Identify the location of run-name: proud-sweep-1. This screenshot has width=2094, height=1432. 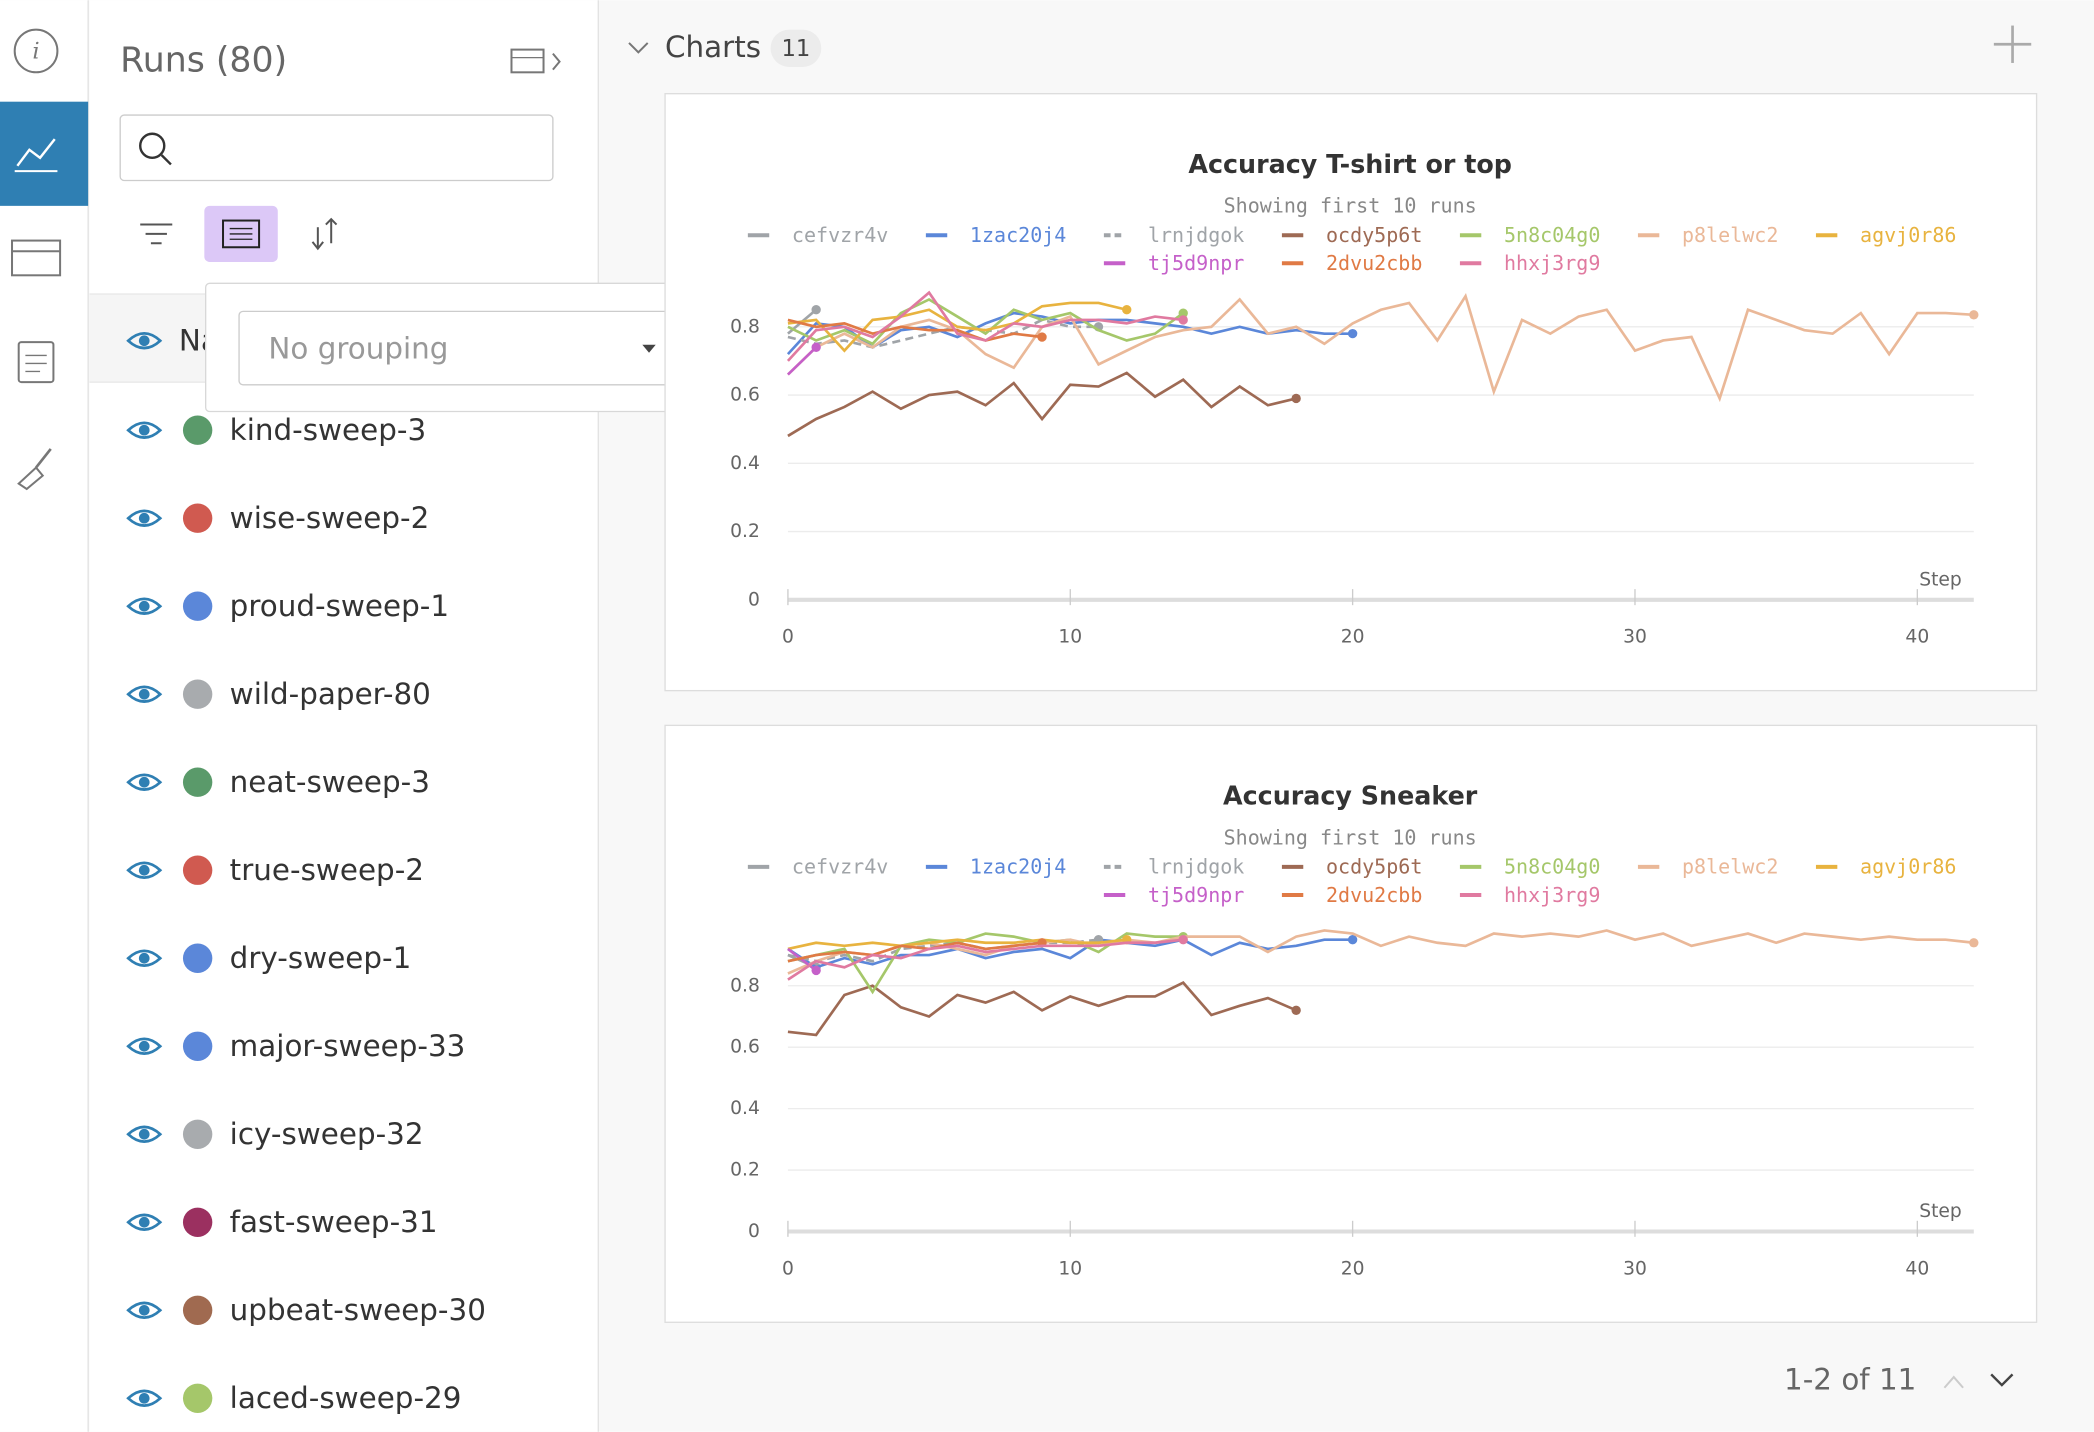
(339, 606).